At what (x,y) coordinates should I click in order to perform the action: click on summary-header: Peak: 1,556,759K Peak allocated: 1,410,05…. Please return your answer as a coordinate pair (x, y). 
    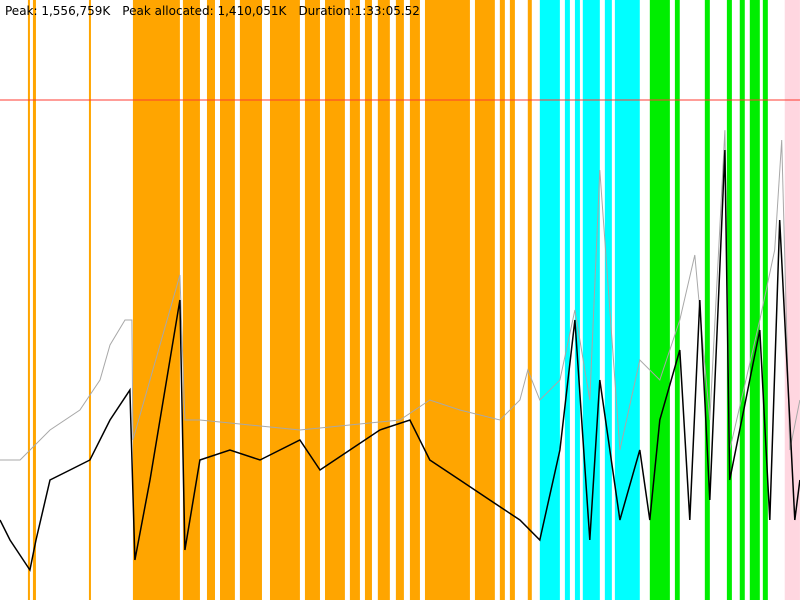
    Looking at the image, I should click on (218, 11).